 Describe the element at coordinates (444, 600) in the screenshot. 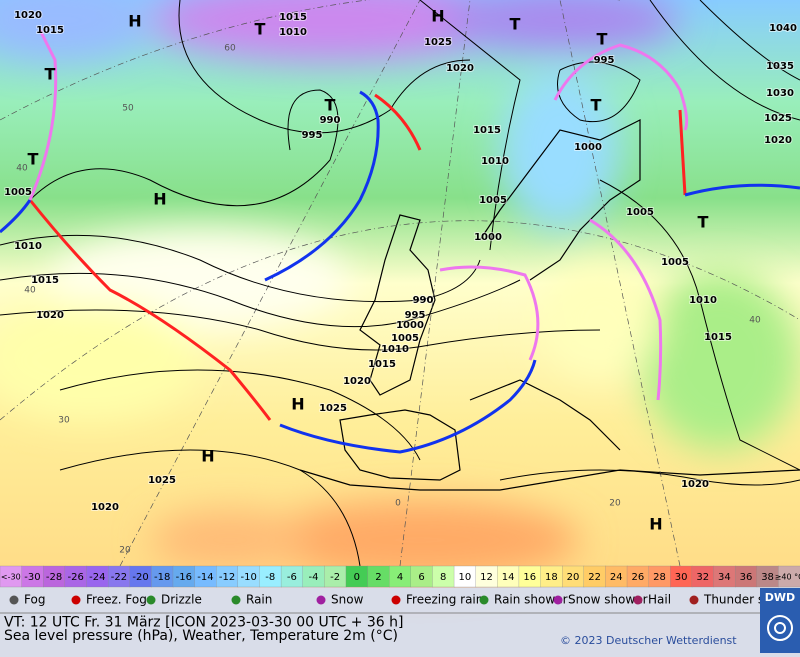

I see `legend-label: Freezing rain` at that location.